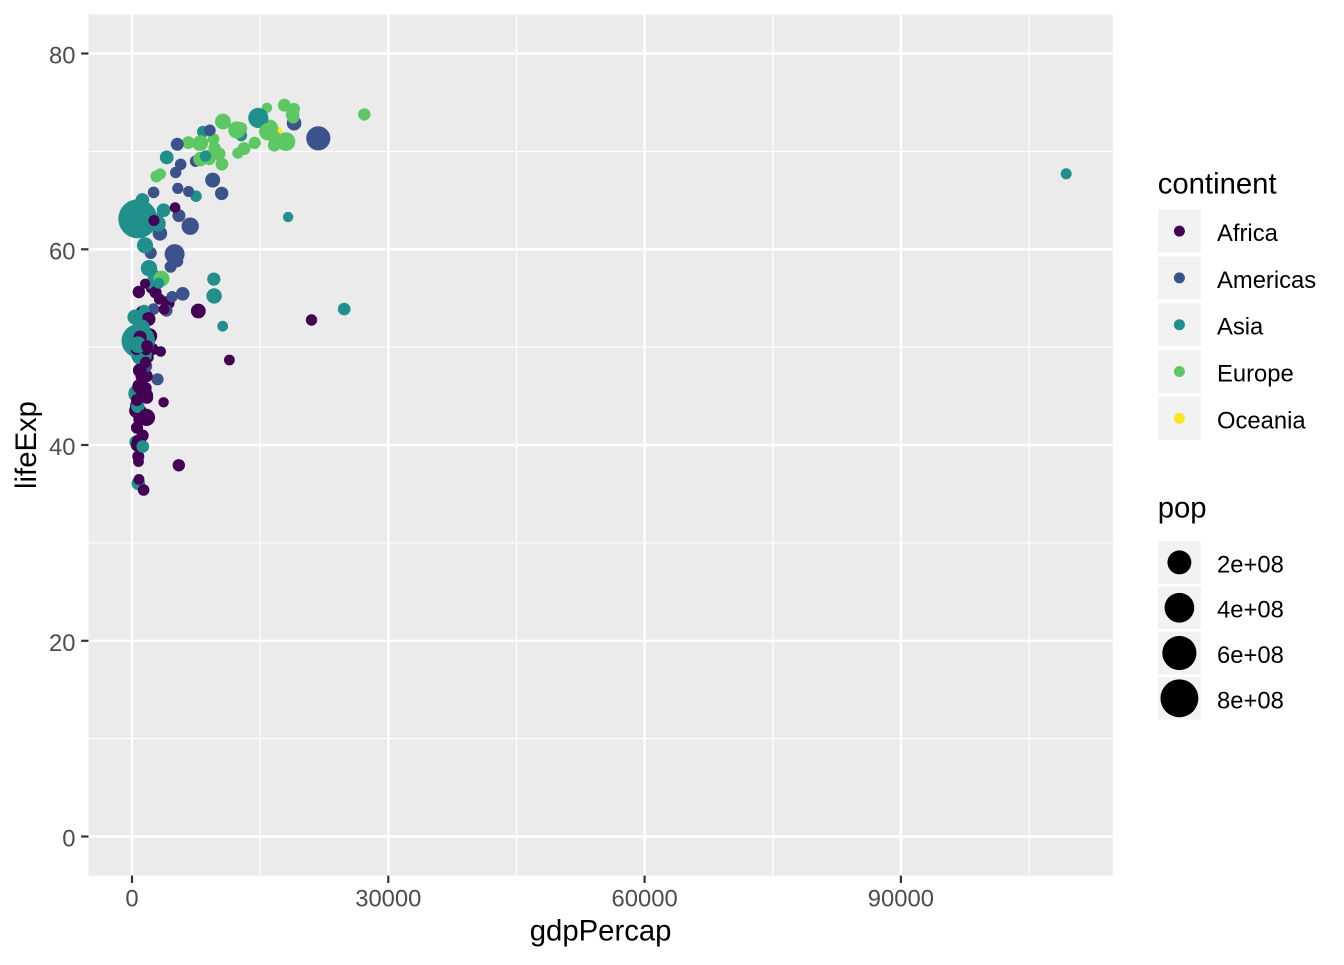 Image resolution: width=1344 pixels, height=965 pixels. What do you see at coordinates (62, 251) in the screenshot?
I see `svg-text: 60` at bounding box center [62, 251].